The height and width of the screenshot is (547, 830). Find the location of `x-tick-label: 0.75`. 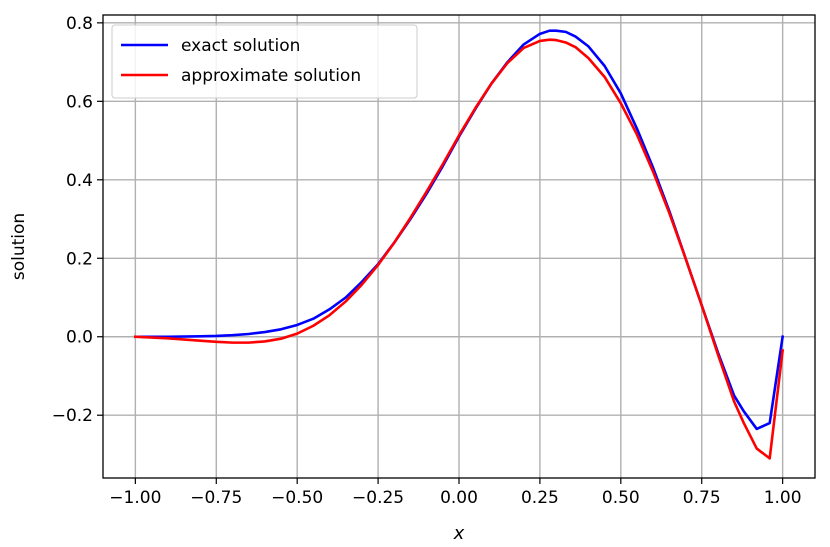

x-tick-label: 0.75 is located at coordinates (702, 498).